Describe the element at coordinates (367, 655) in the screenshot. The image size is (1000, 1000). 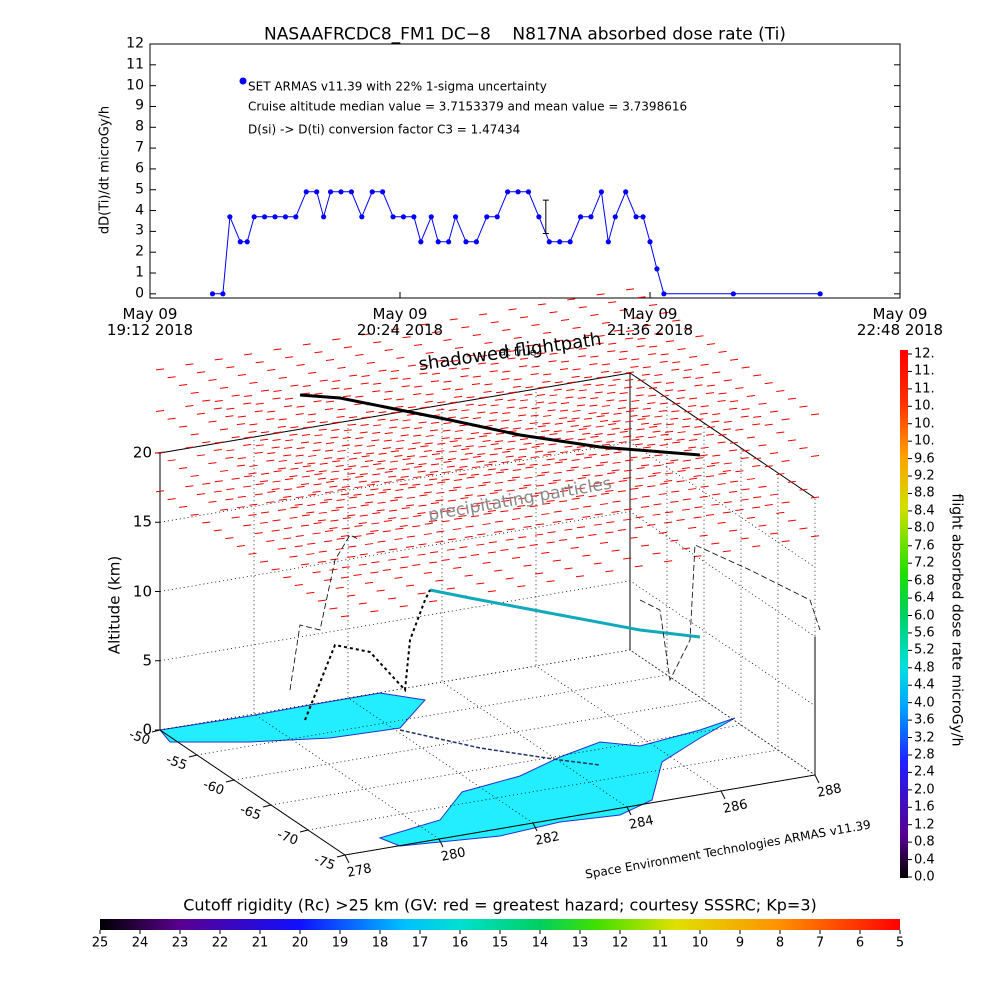
I see `flightpath` at that location.